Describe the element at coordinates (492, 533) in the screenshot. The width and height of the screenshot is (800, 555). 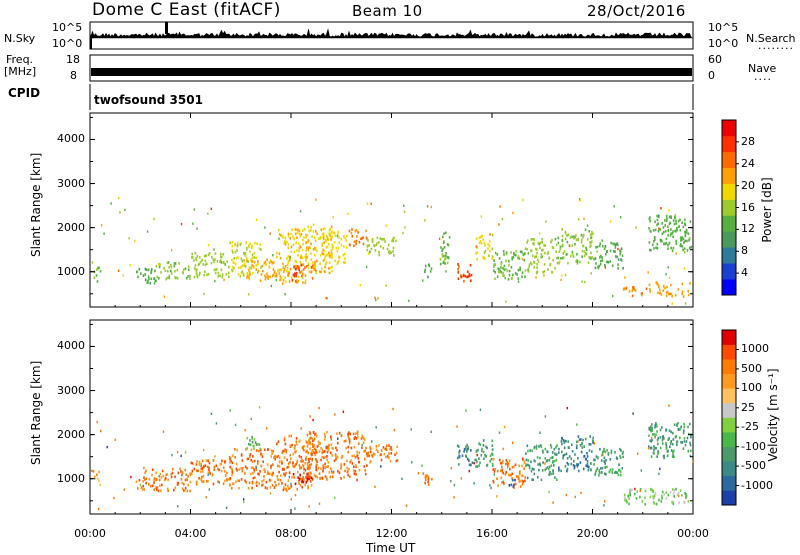
I see `velocity-xtick-4: 16:00` at that location.